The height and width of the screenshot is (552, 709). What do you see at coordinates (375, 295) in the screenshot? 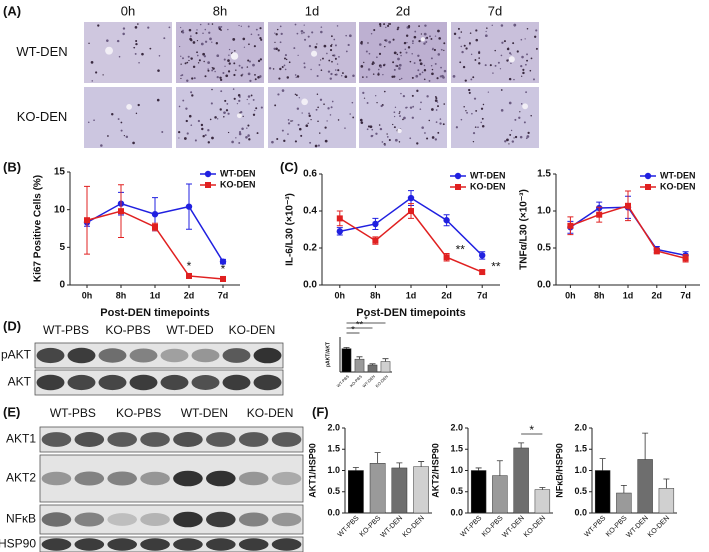
I see `x-tick-label: 8h` at bounding box center [375, 295].